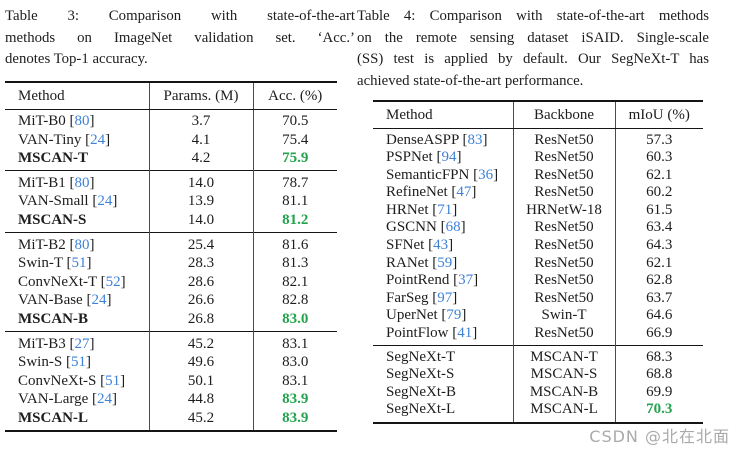 The height and width of the screenshot is (449, 731). Describe the element at coordinates (658, 228) in the screenshot. I see `cell-miou: 63.4` at that location.